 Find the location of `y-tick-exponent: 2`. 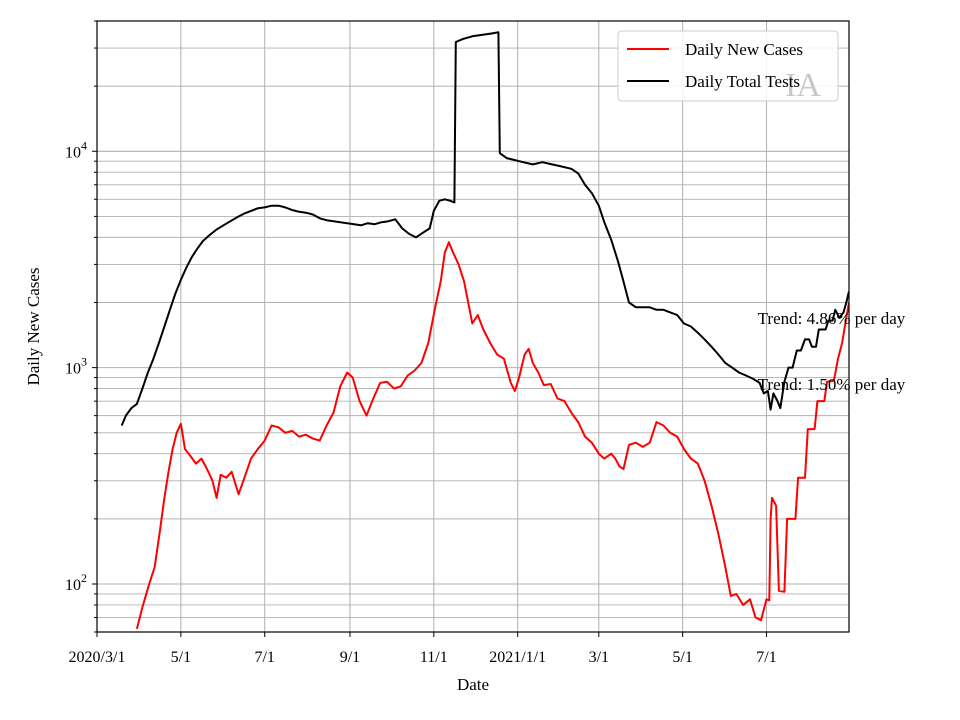

y-tick-exponent: 2 is located at coordinates (84, 578).